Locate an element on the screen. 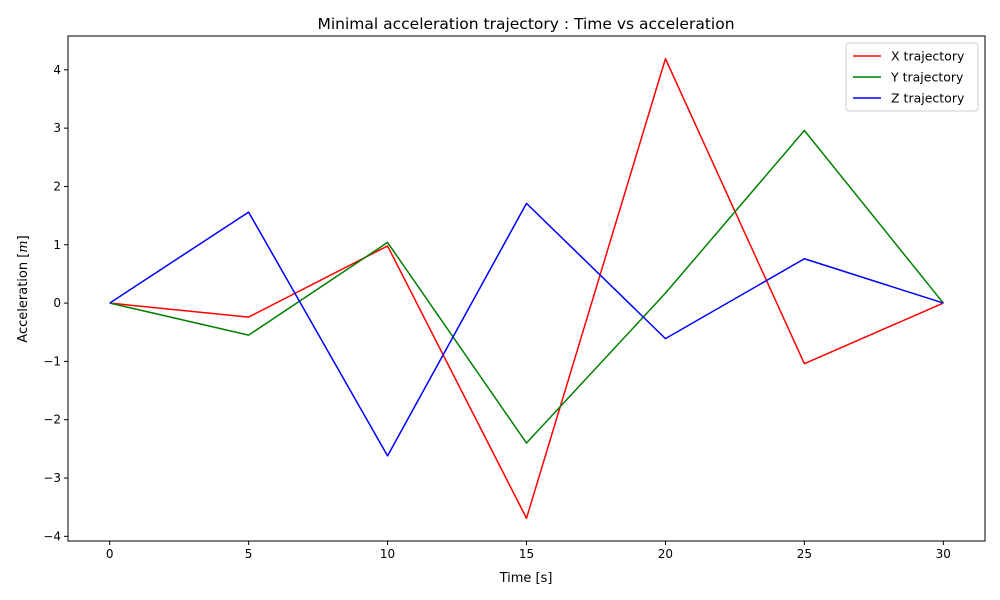 The height and width of the screenshot is (600, 1000). y-tick-label: −2 is located at coordinates (52, 420).